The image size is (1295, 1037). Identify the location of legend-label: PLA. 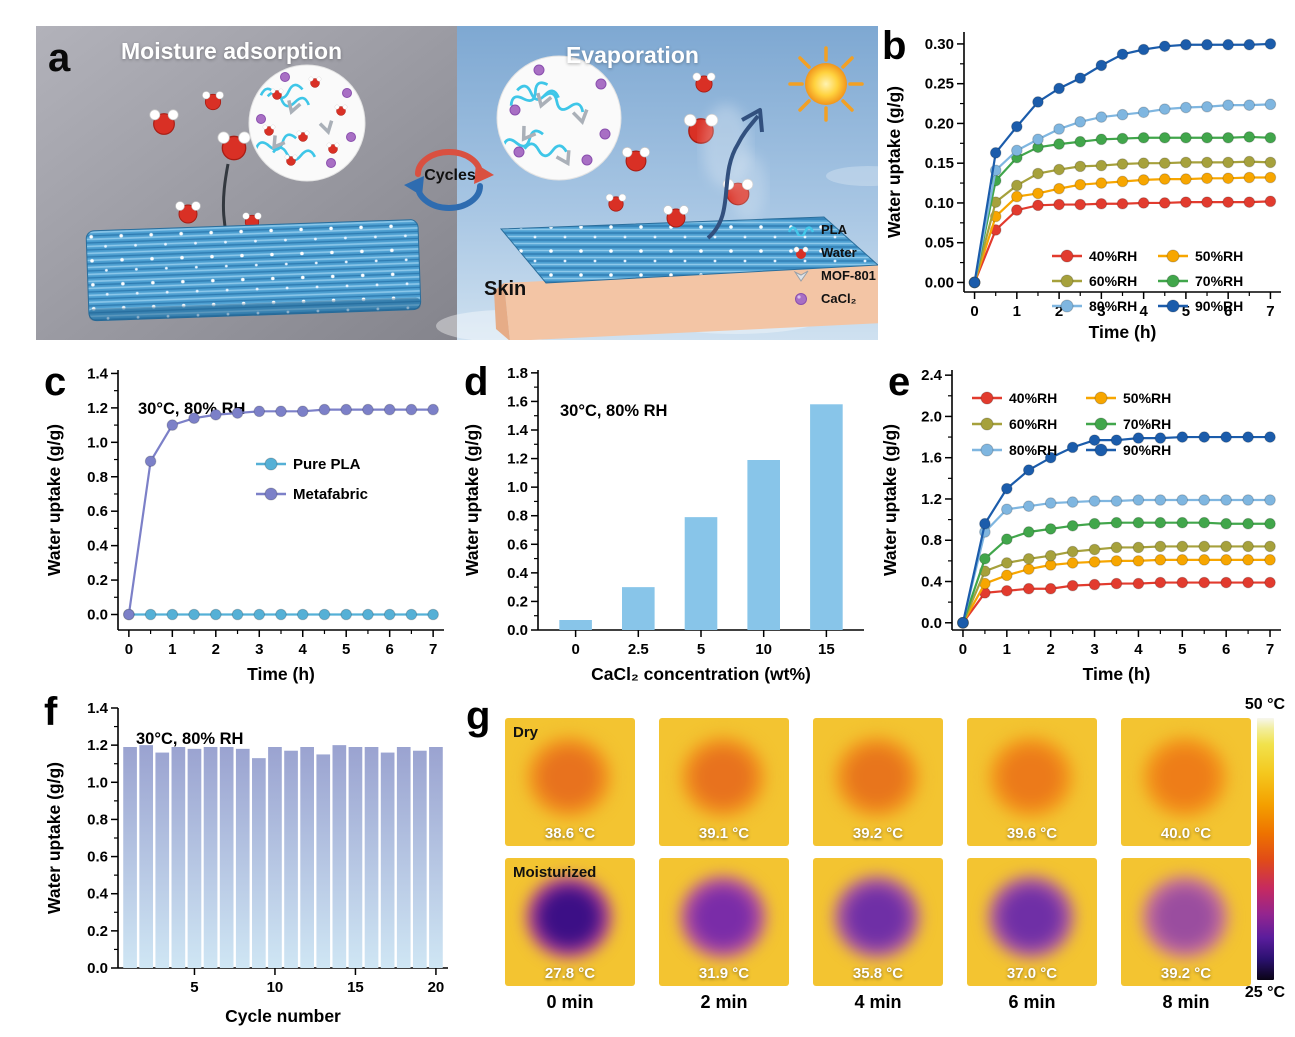
(834, 229).